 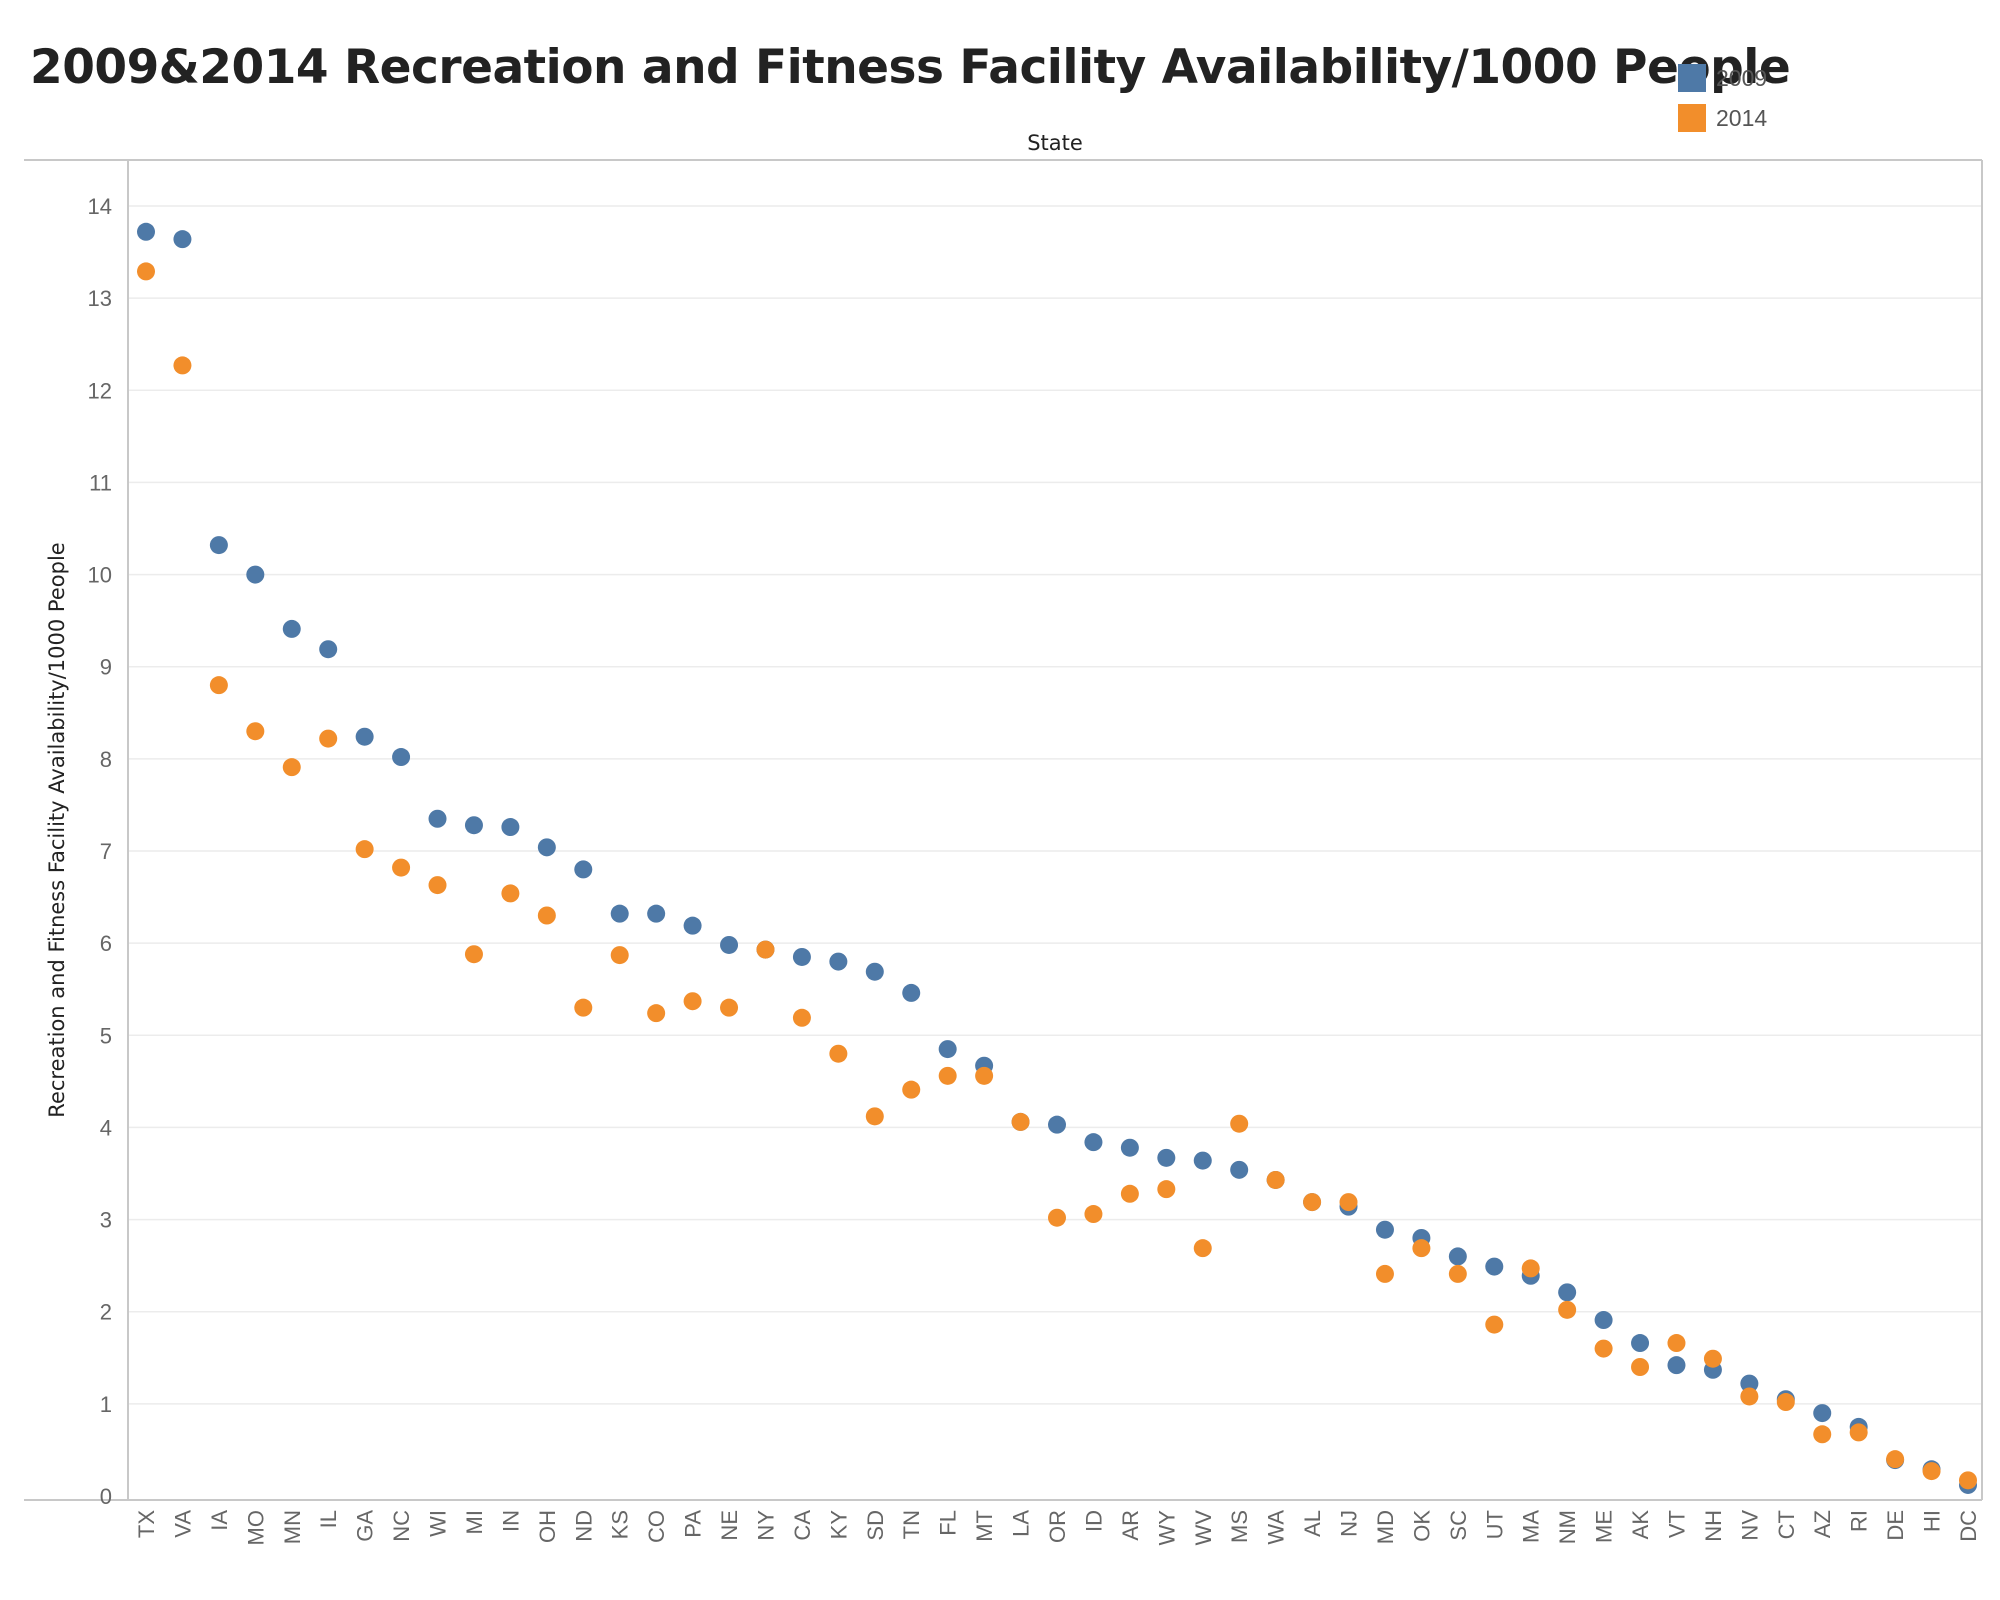 What do you see at coordinates (401, 757) in the screenshot?
I see `data-point-2009-nc` at bounding box center [401, 757].